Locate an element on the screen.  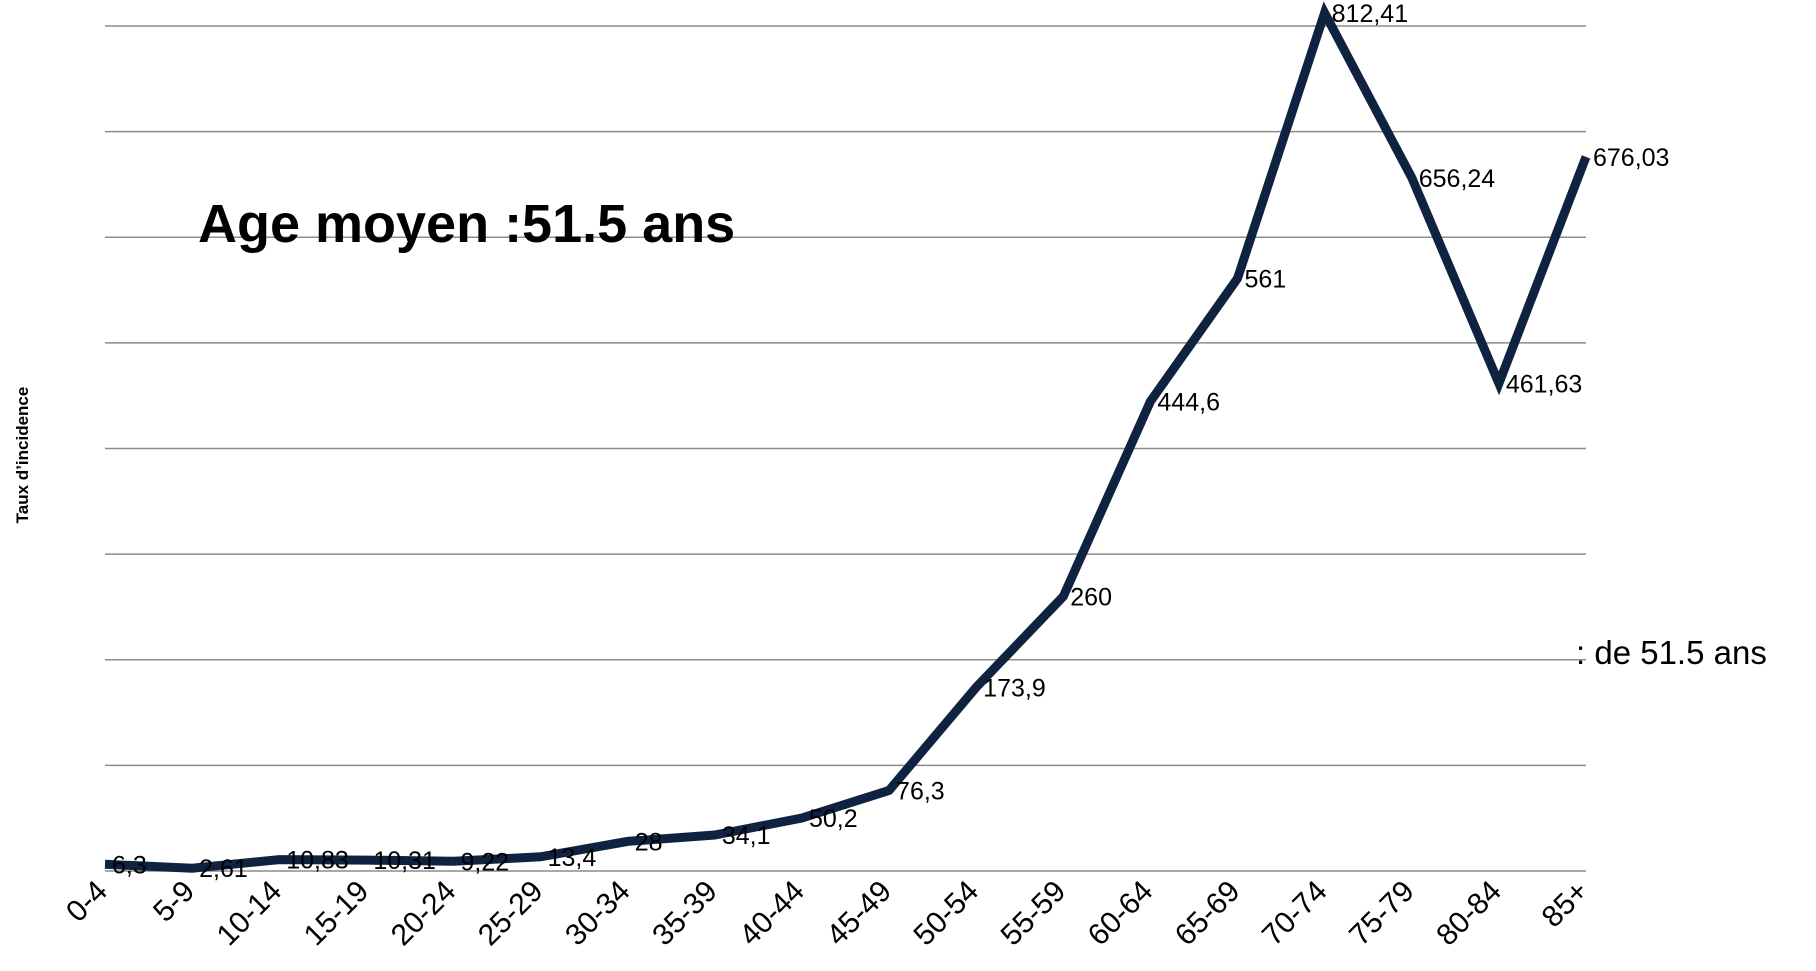
data-label-70-74: 812,41 is located at coordinates (1370, 14).